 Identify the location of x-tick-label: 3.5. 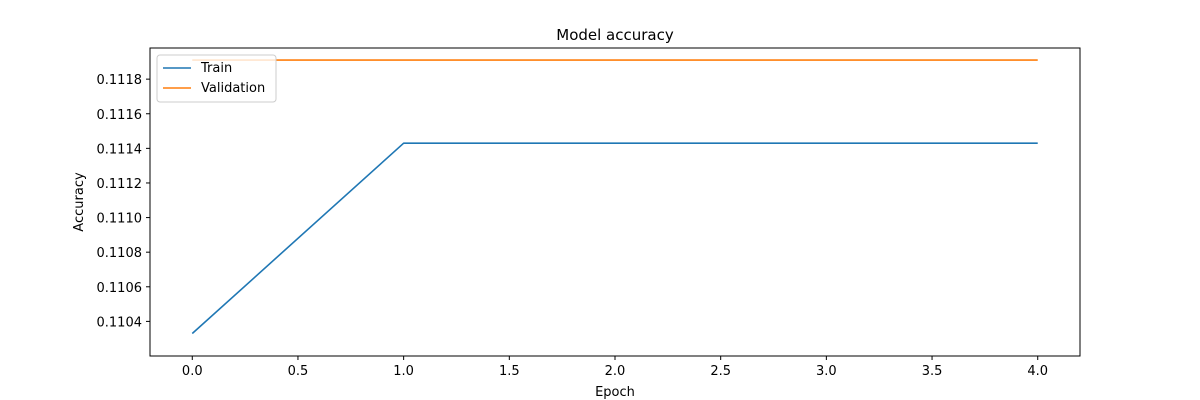
(932, 371).